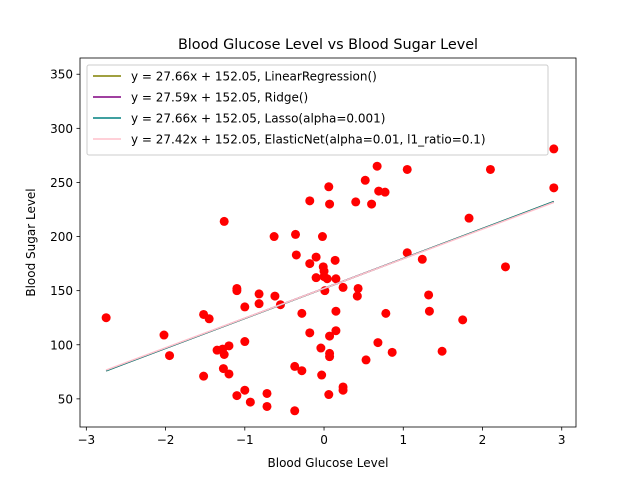 The image size is (640, 480). Describe the element at coordinates (61, 237) in the screenshot. I see `y-tick-label: 200` at that location.